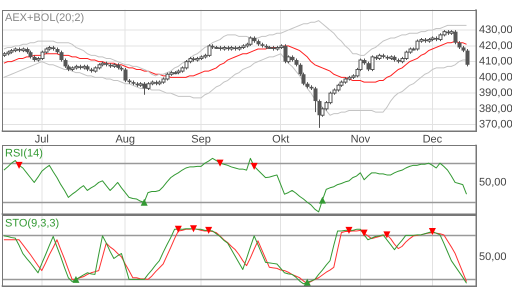  Describe the element at coordinates (495, 62) in the screenshot. I see `y-tick-label: 410,00` at that location.